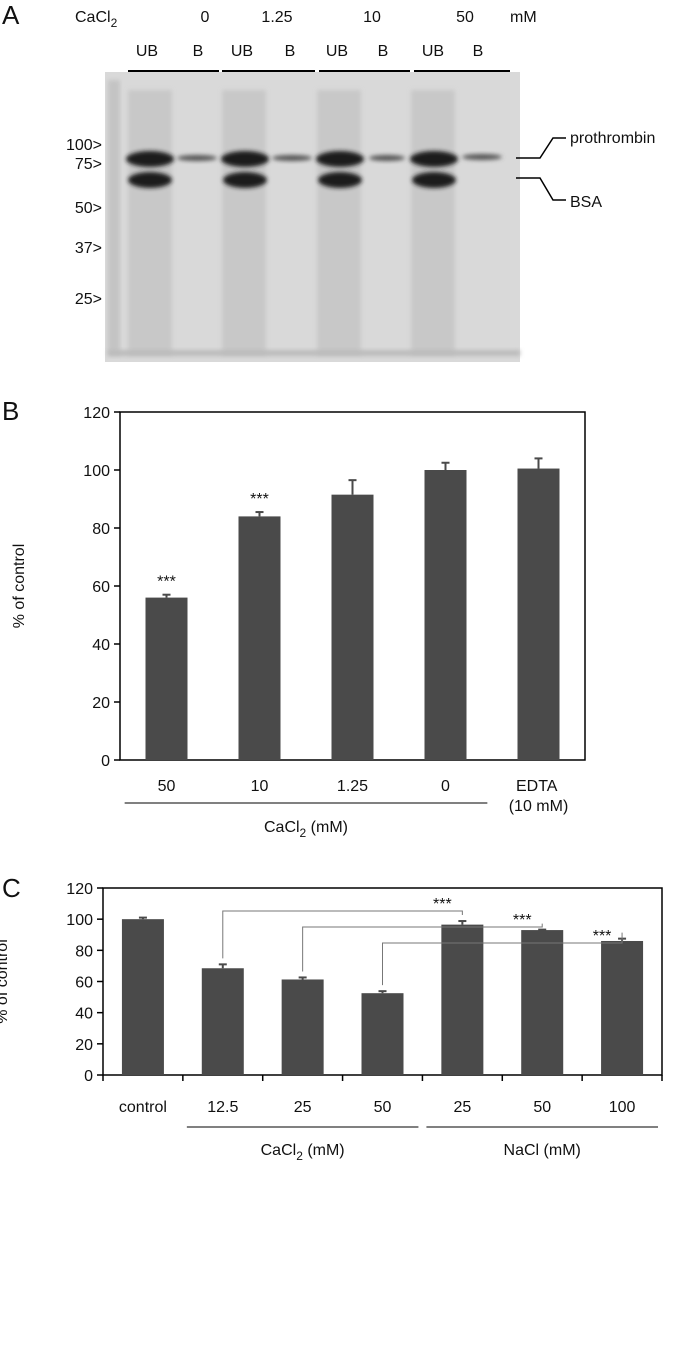 Image resolution: width=693 pixels, height=1364 pixels. I want to click on gel-marker: 50>, so click(88, 208).